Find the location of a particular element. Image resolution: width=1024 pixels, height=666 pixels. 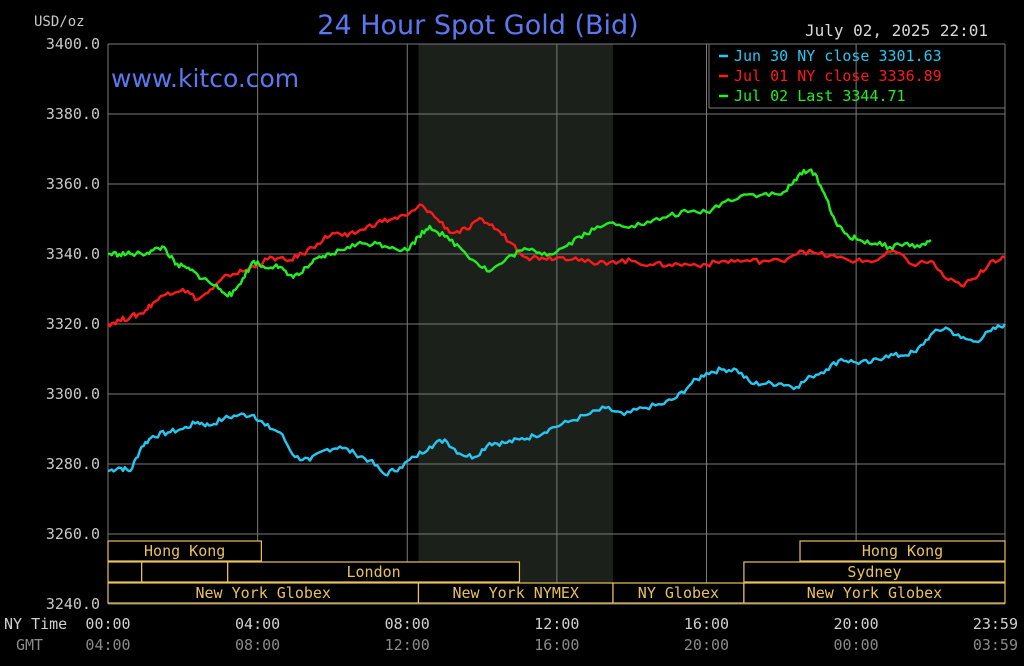

x-tick-ny: 12:00 is located at coordinates (556, 624).